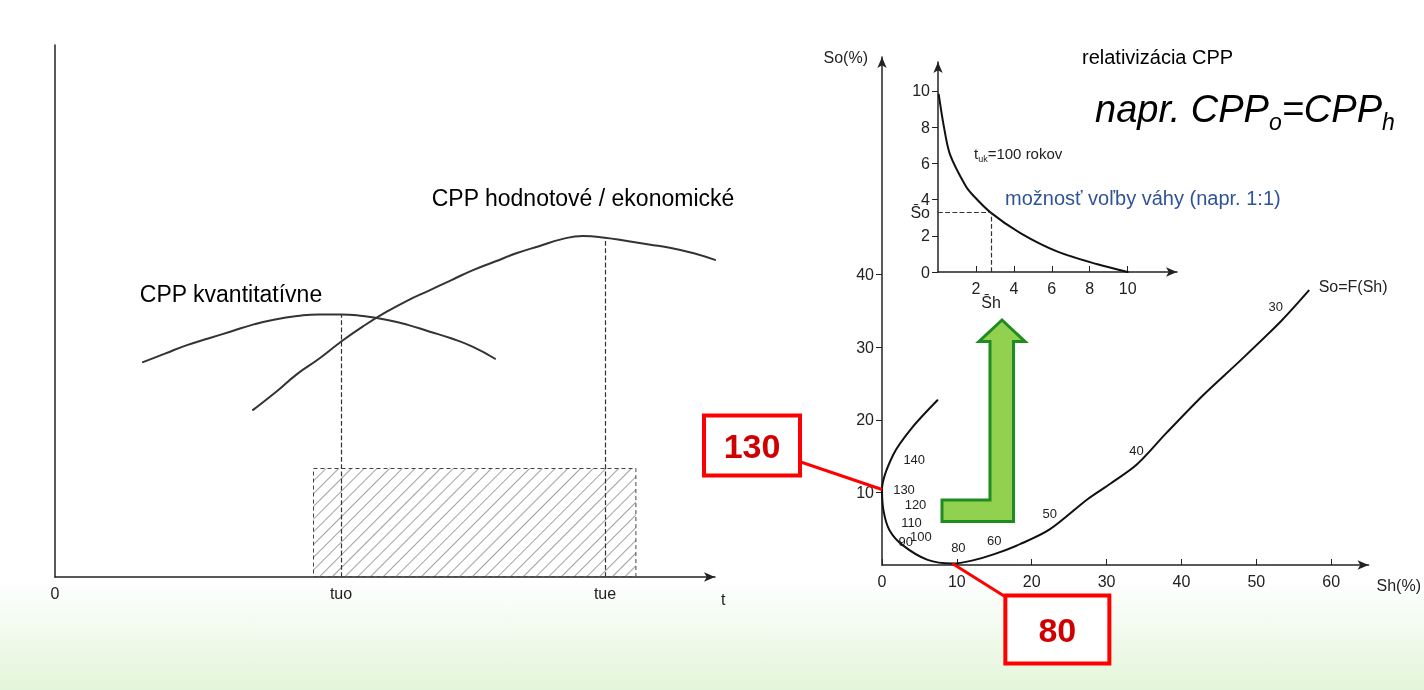  Describe the element at coordinates (991, 302) in the screenshot. I see `ref-line-label: S̄h` at that location.